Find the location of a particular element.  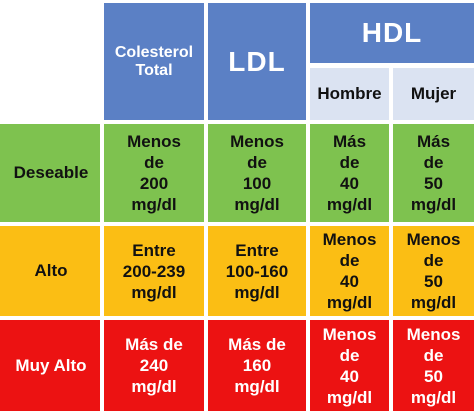

muy-alto-colesterol-total: Más de 240 mg/dl is located at coordinates (154, 365).